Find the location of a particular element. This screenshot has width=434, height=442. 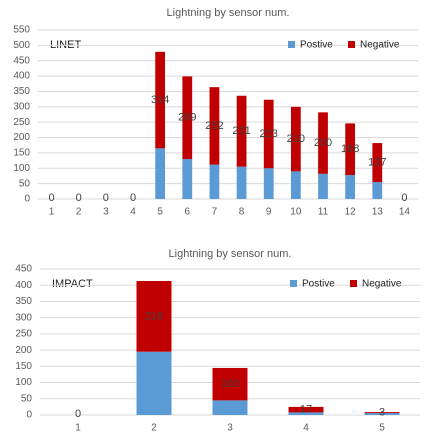

data-label: 252 is located at coordinates (214, 126).